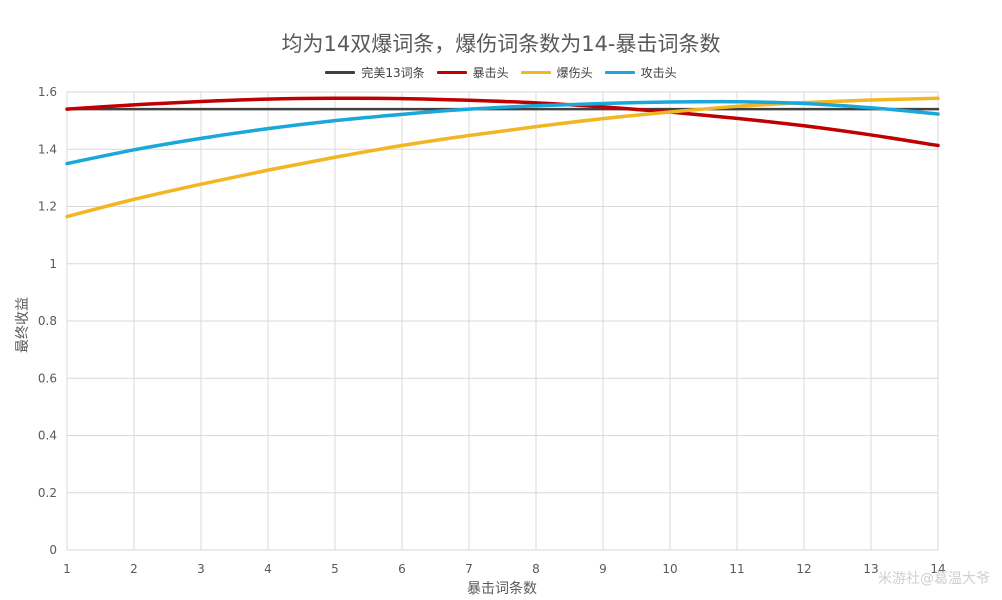 The image size is (1002, 600). Describe the element at coordinates (47, 493) in the screenshot. I see `y-tick-label: 0.2` at that location.